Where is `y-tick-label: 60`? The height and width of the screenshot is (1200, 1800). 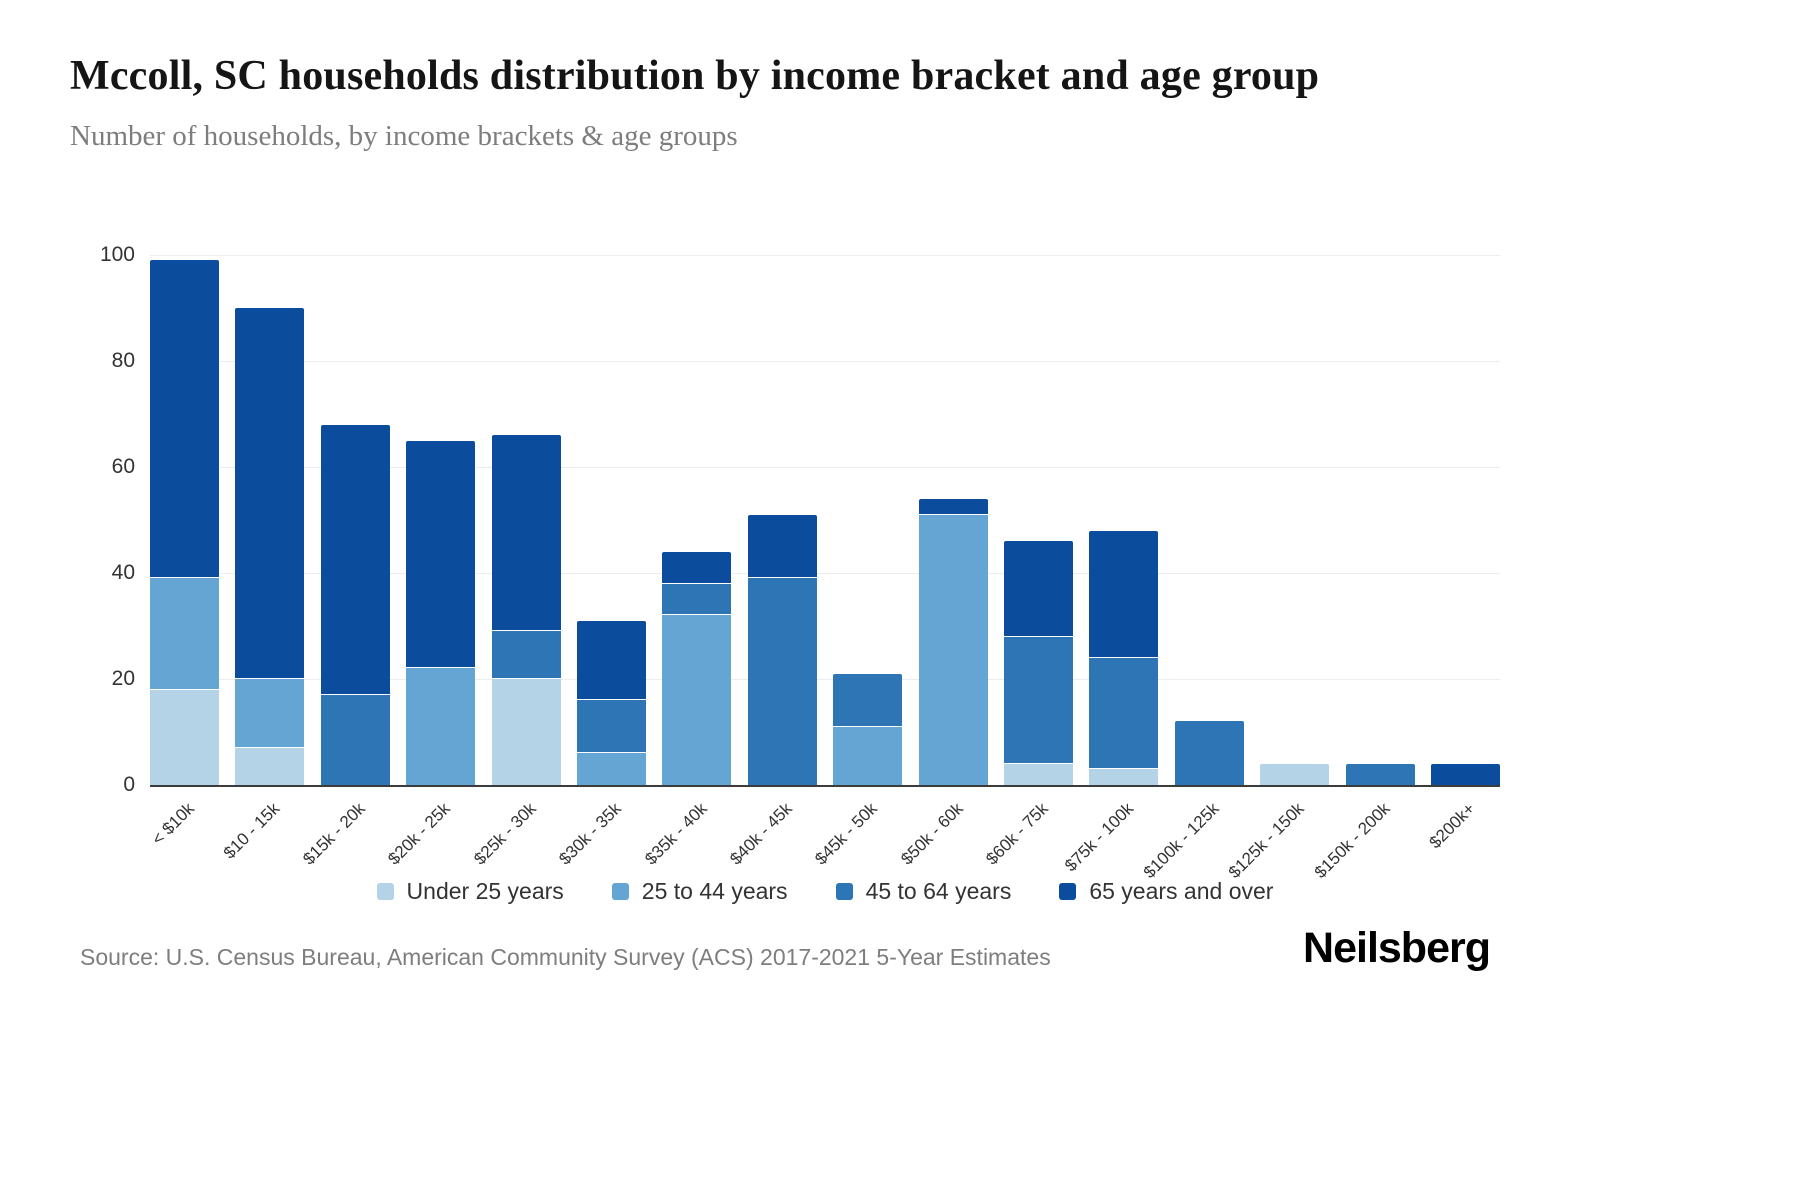
y-tick-label: 60 is located at coordinates (123, 466).